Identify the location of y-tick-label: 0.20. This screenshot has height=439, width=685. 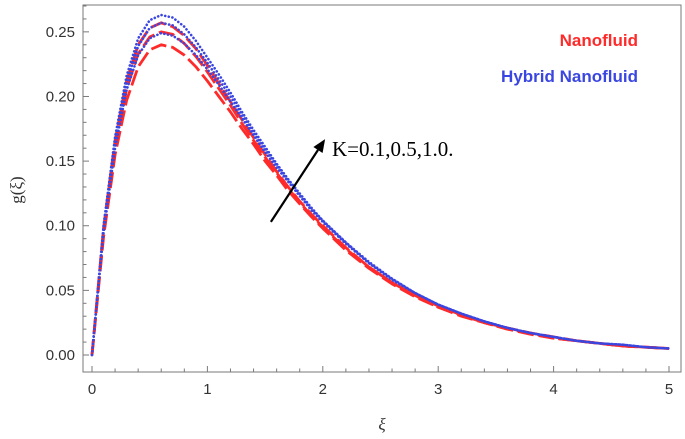
(60, 96).